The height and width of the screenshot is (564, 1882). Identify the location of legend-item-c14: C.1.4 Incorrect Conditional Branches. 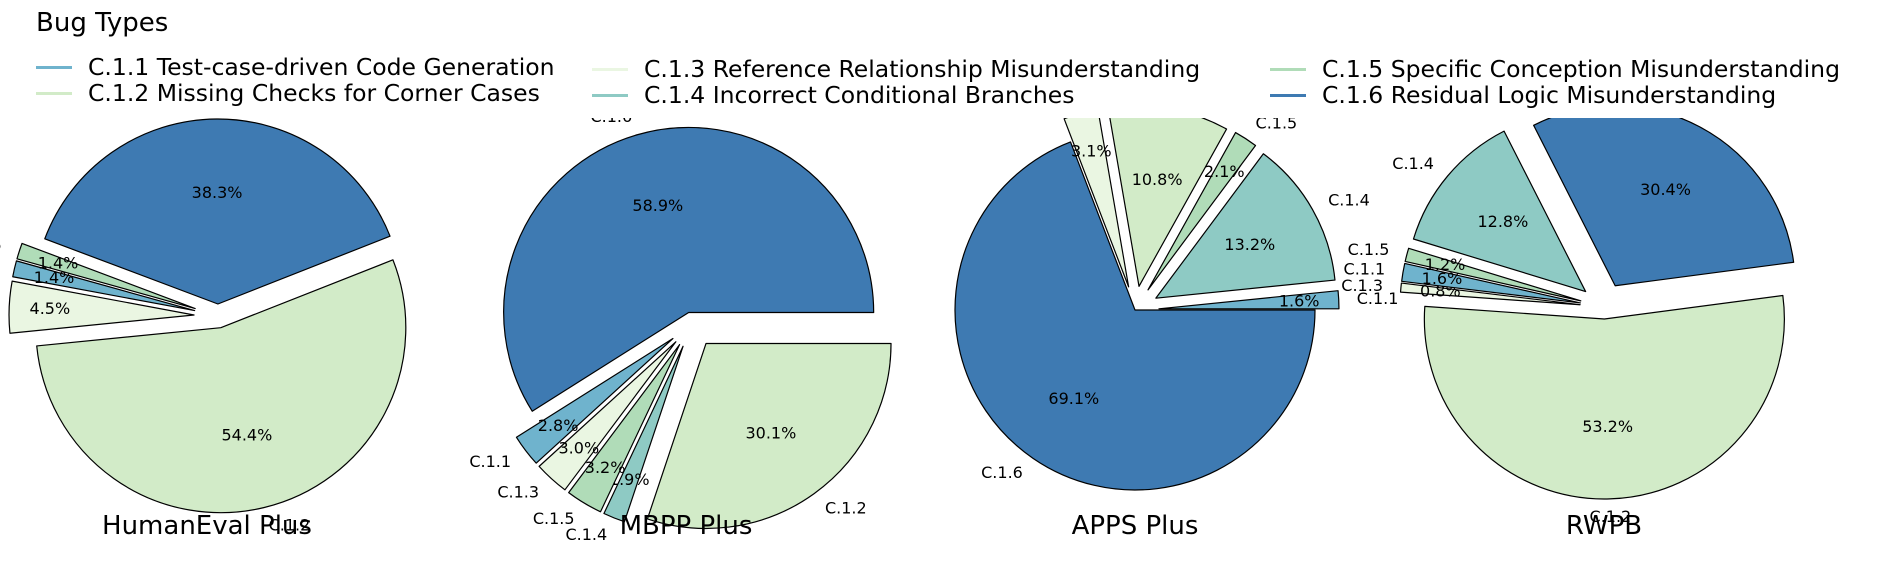
(833, 95).